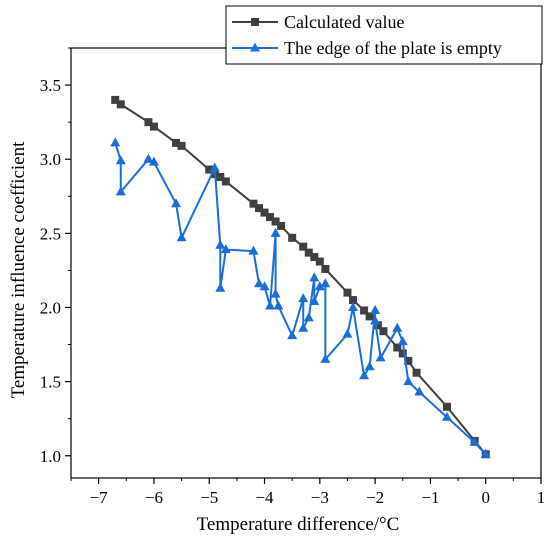  I want to click on x-tick-label: −3, so click(320, 497).